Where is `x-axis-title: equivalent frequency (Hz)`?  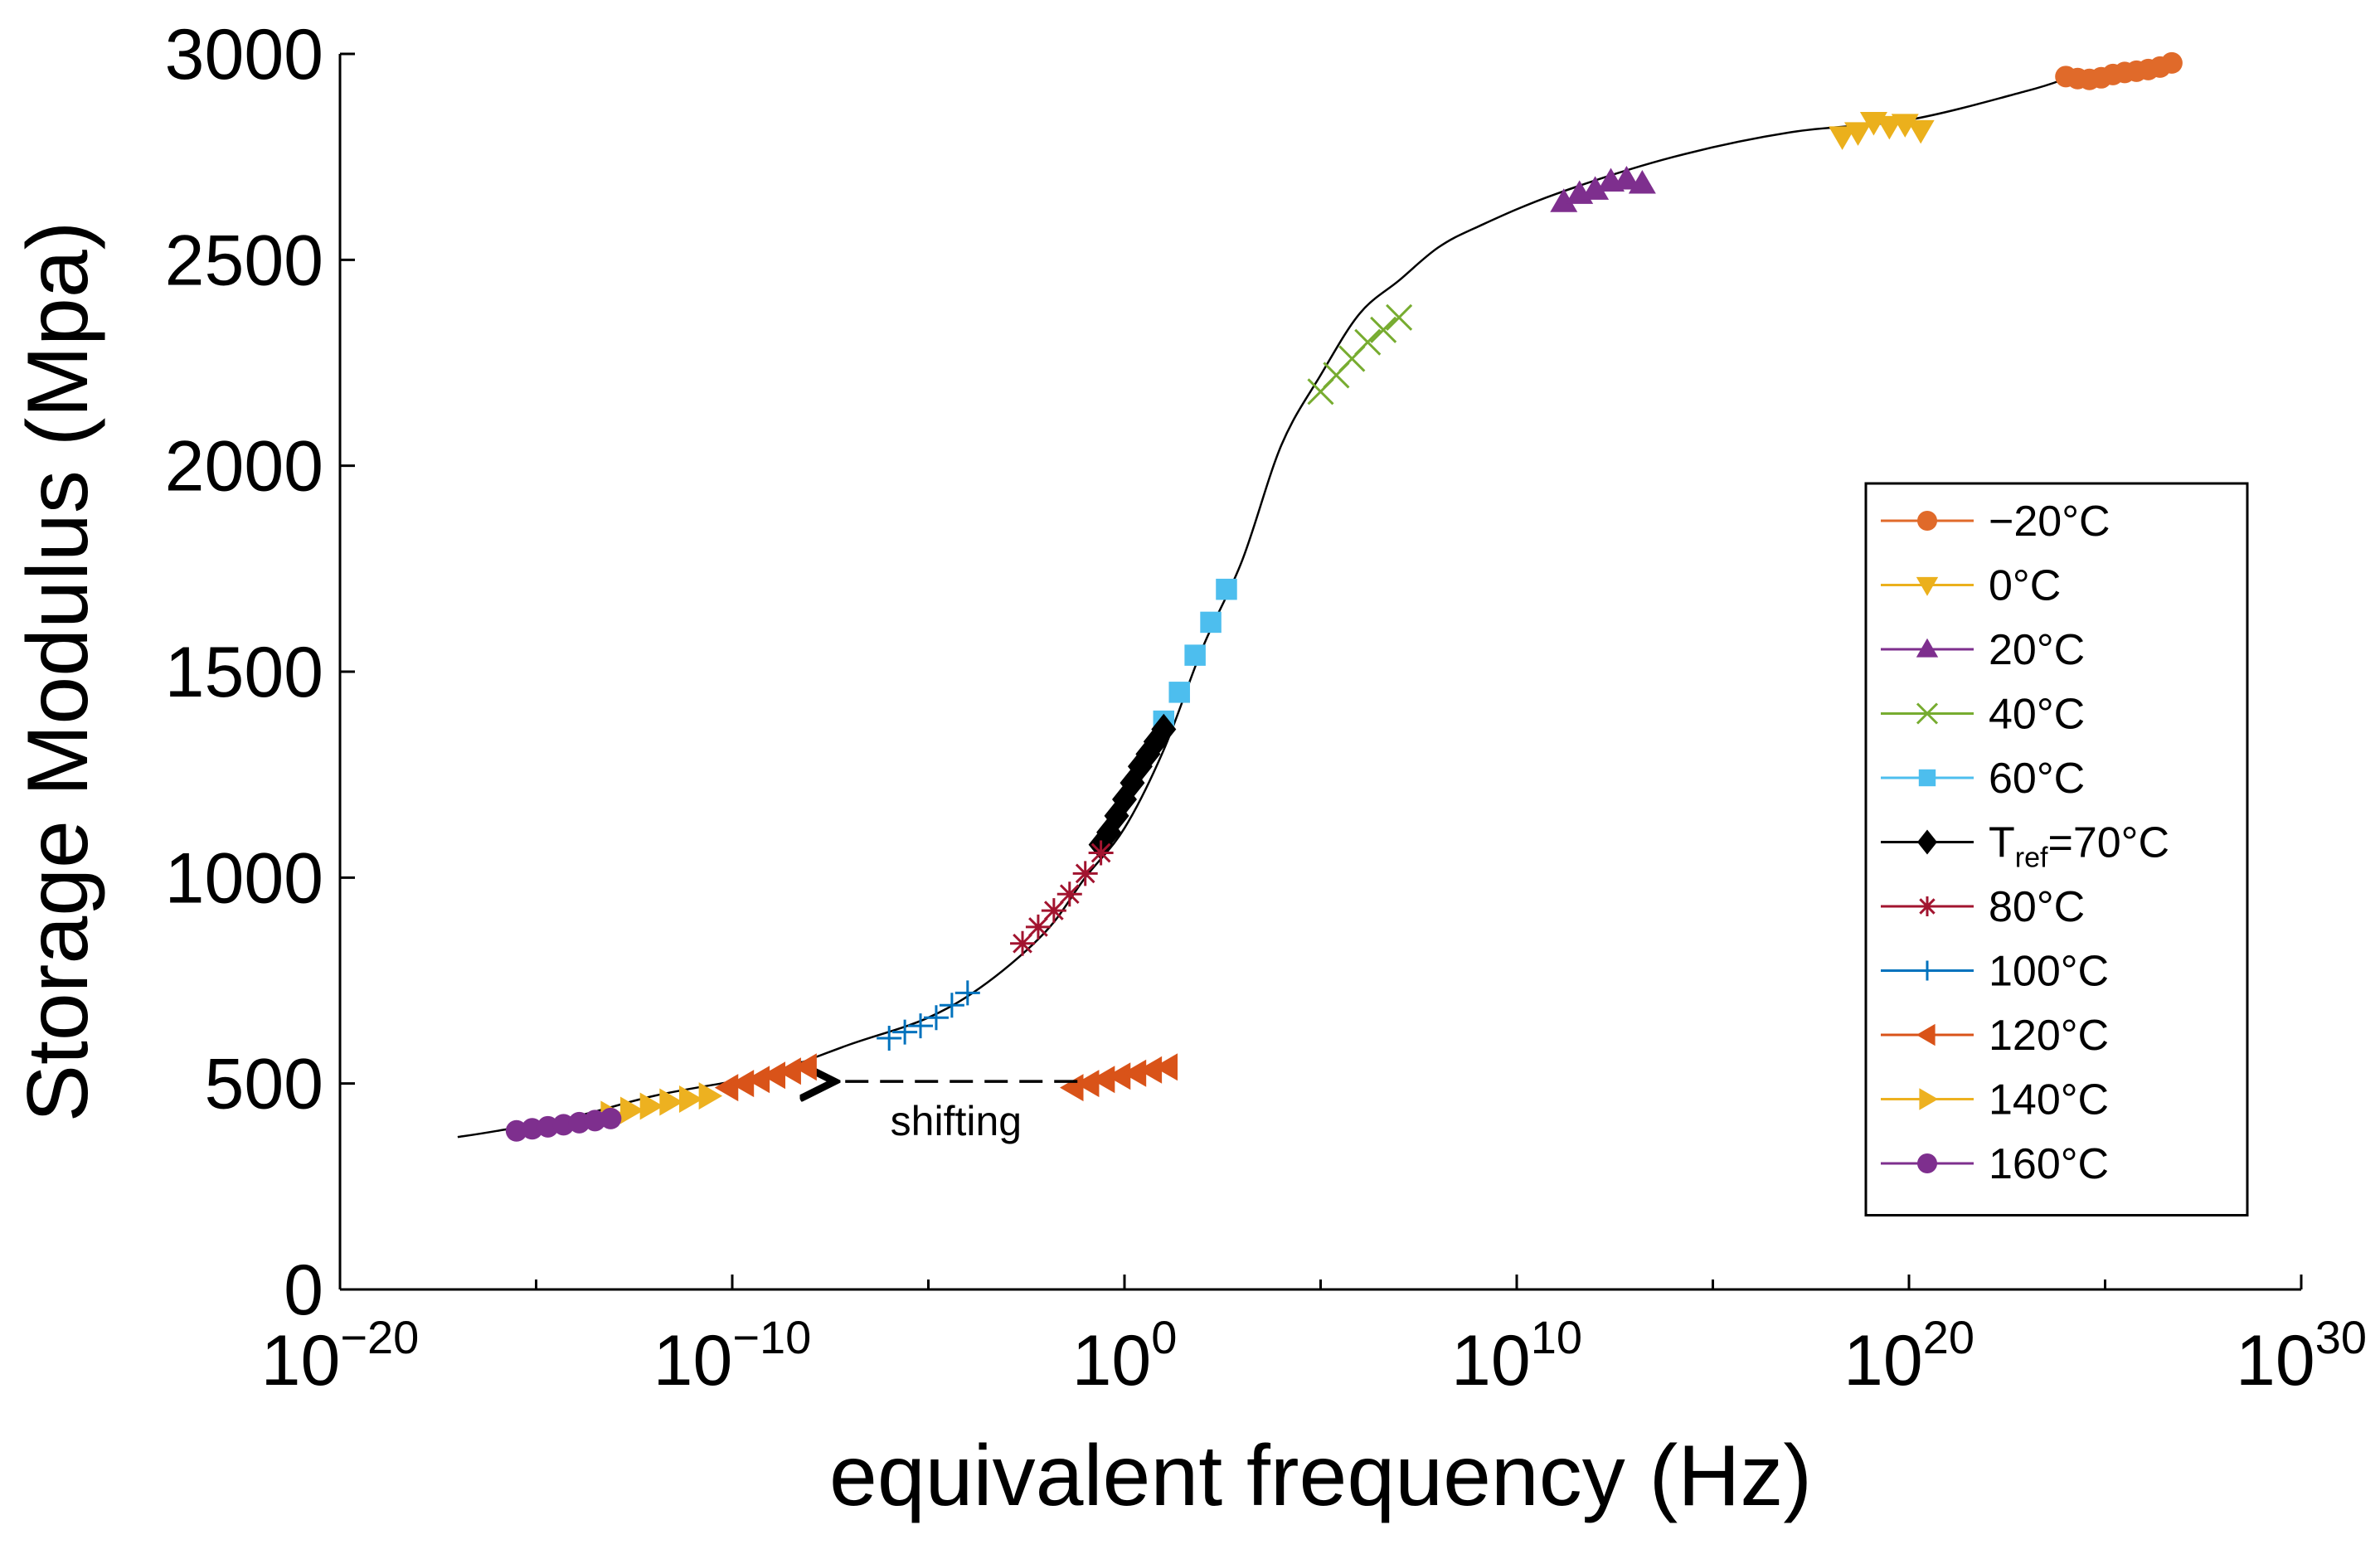 x-axis-title: equivalent frequency (Hz) is located at coordinates (1320, 1476).